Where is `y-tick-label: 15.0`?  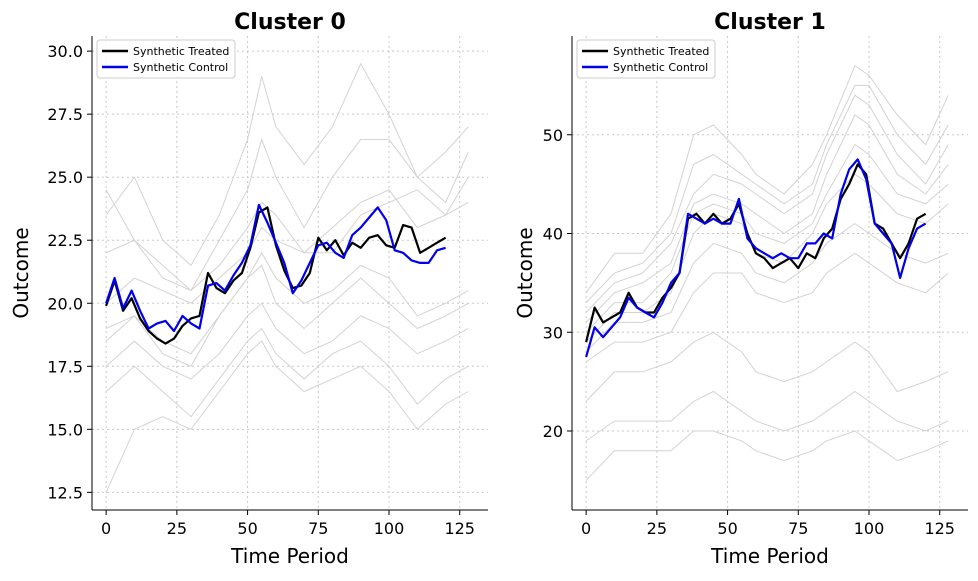
y-tick-label: 15.0 is located at coordinates (65, 429).